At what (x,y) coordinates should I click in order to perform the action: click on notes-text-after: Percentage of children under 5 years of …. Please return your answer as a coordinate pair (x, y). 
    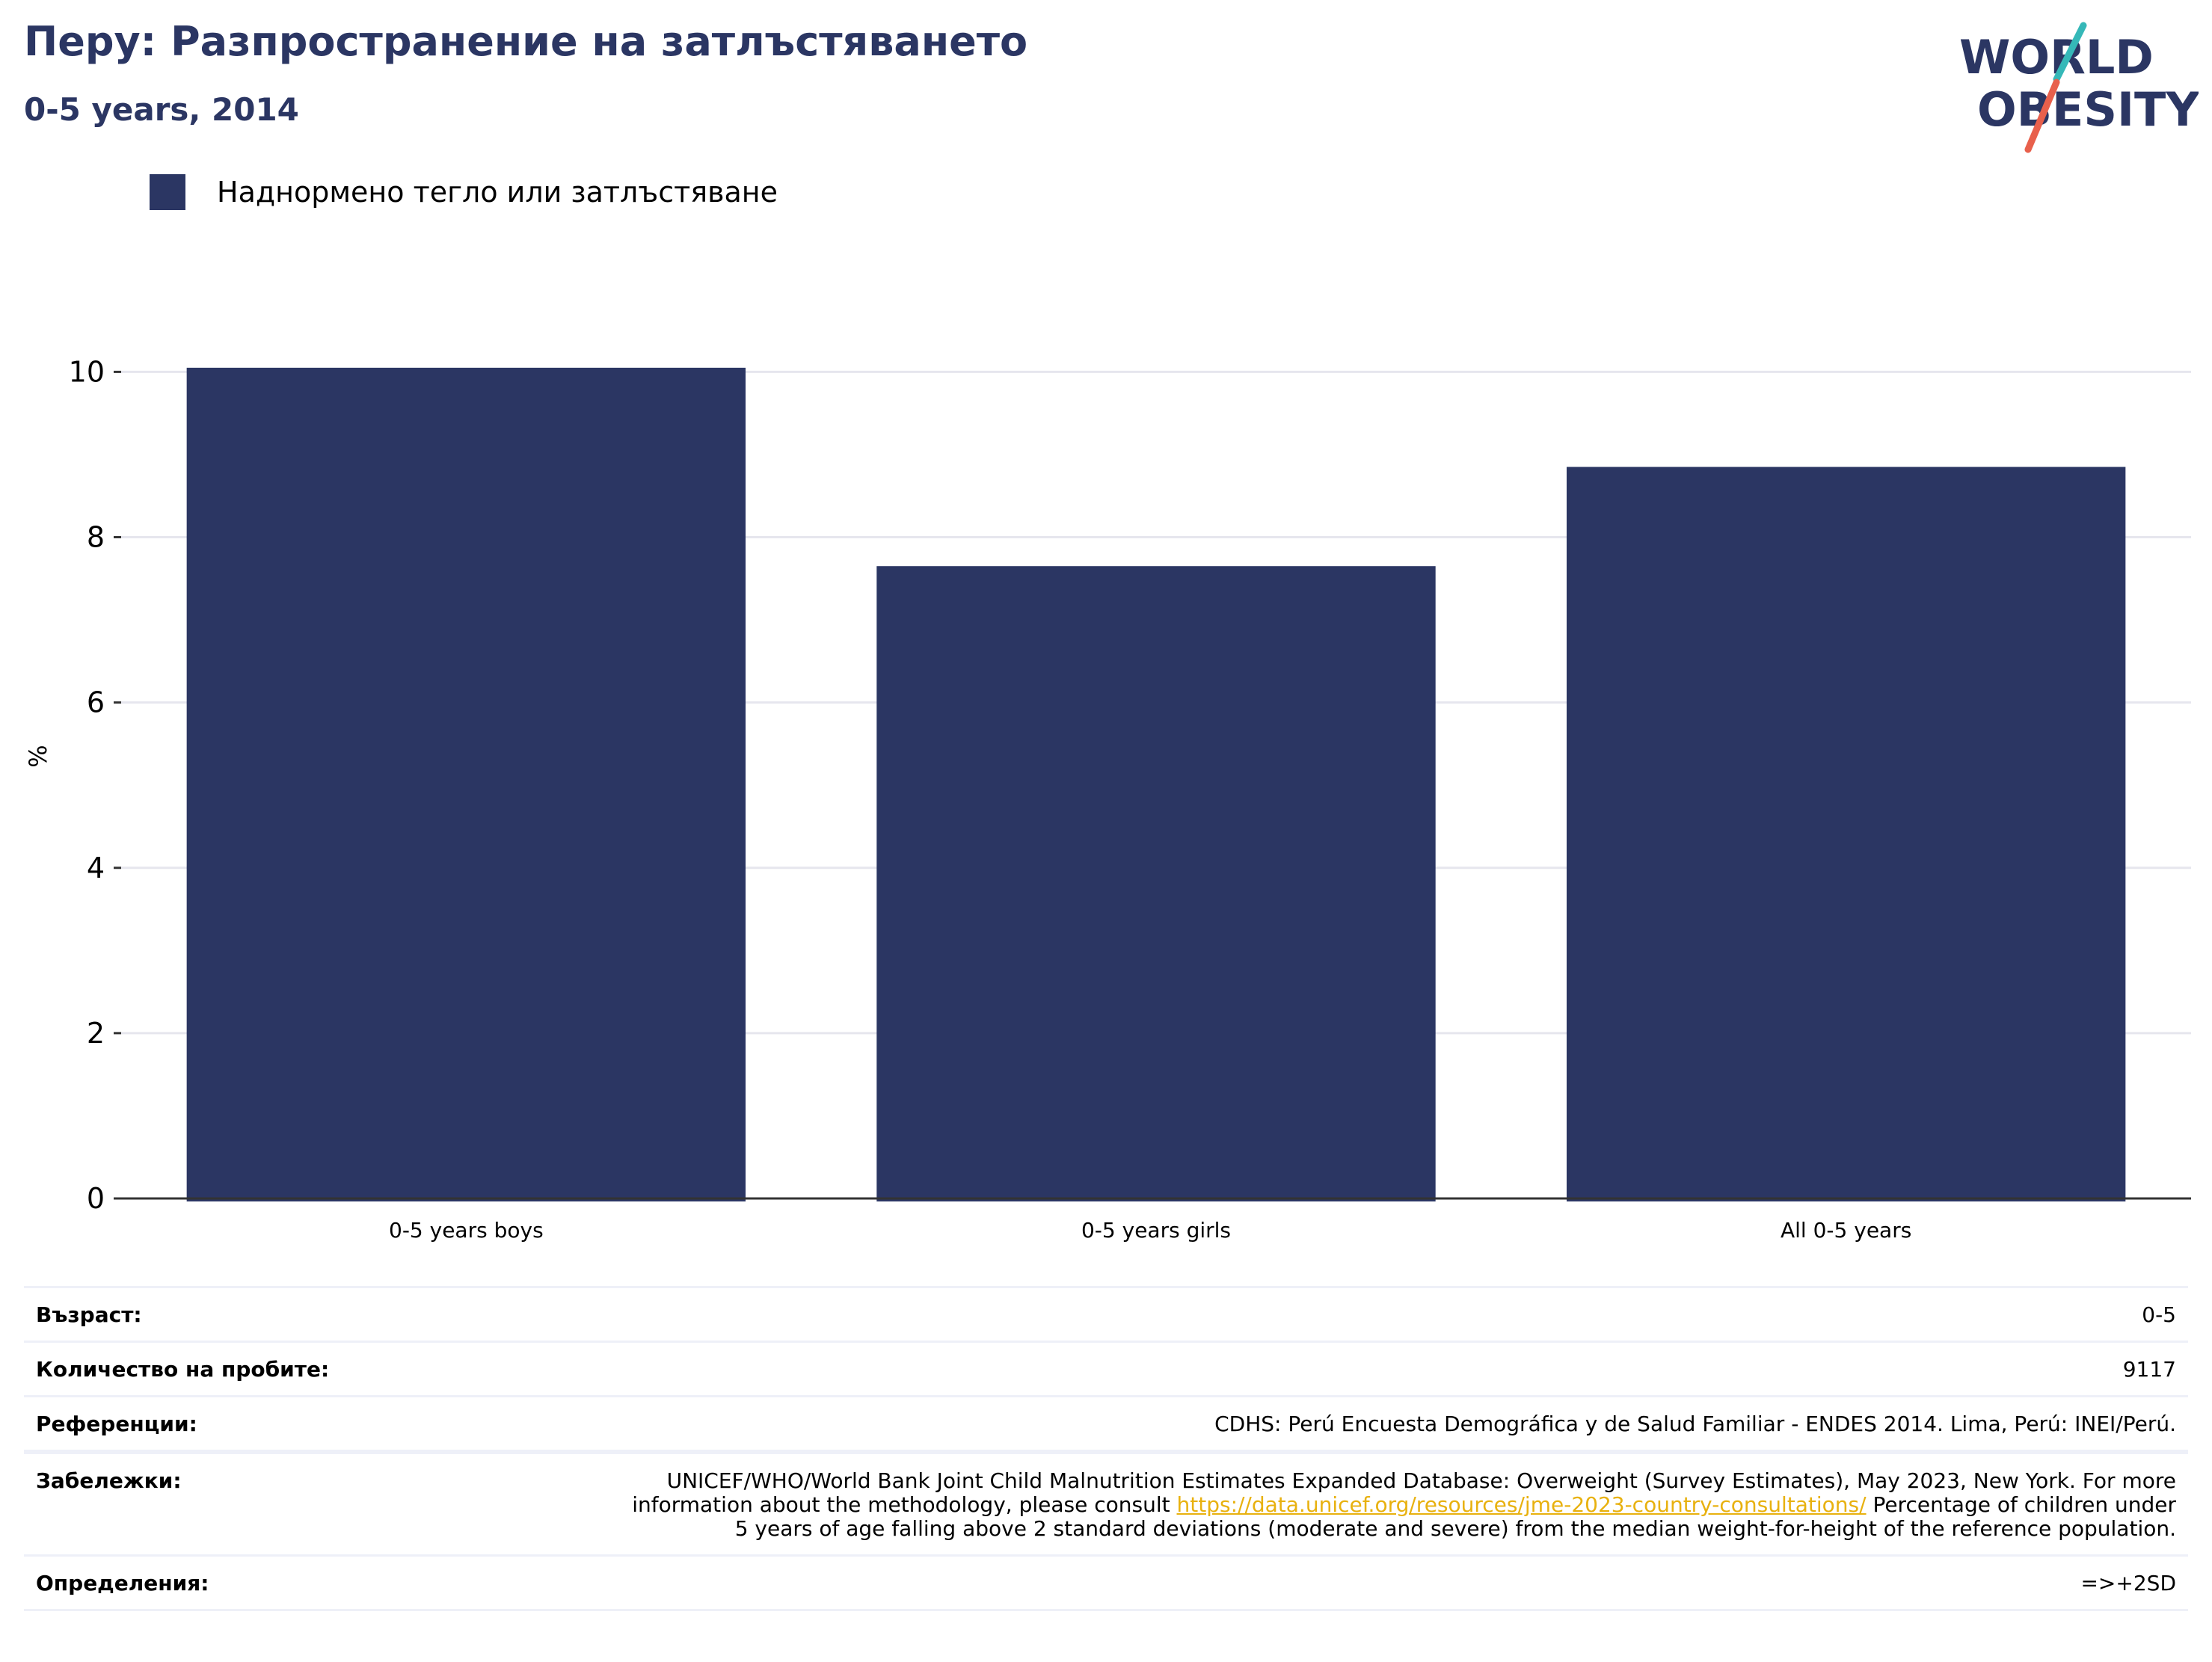
    Looking at the image, I should click on (1455, 1516).